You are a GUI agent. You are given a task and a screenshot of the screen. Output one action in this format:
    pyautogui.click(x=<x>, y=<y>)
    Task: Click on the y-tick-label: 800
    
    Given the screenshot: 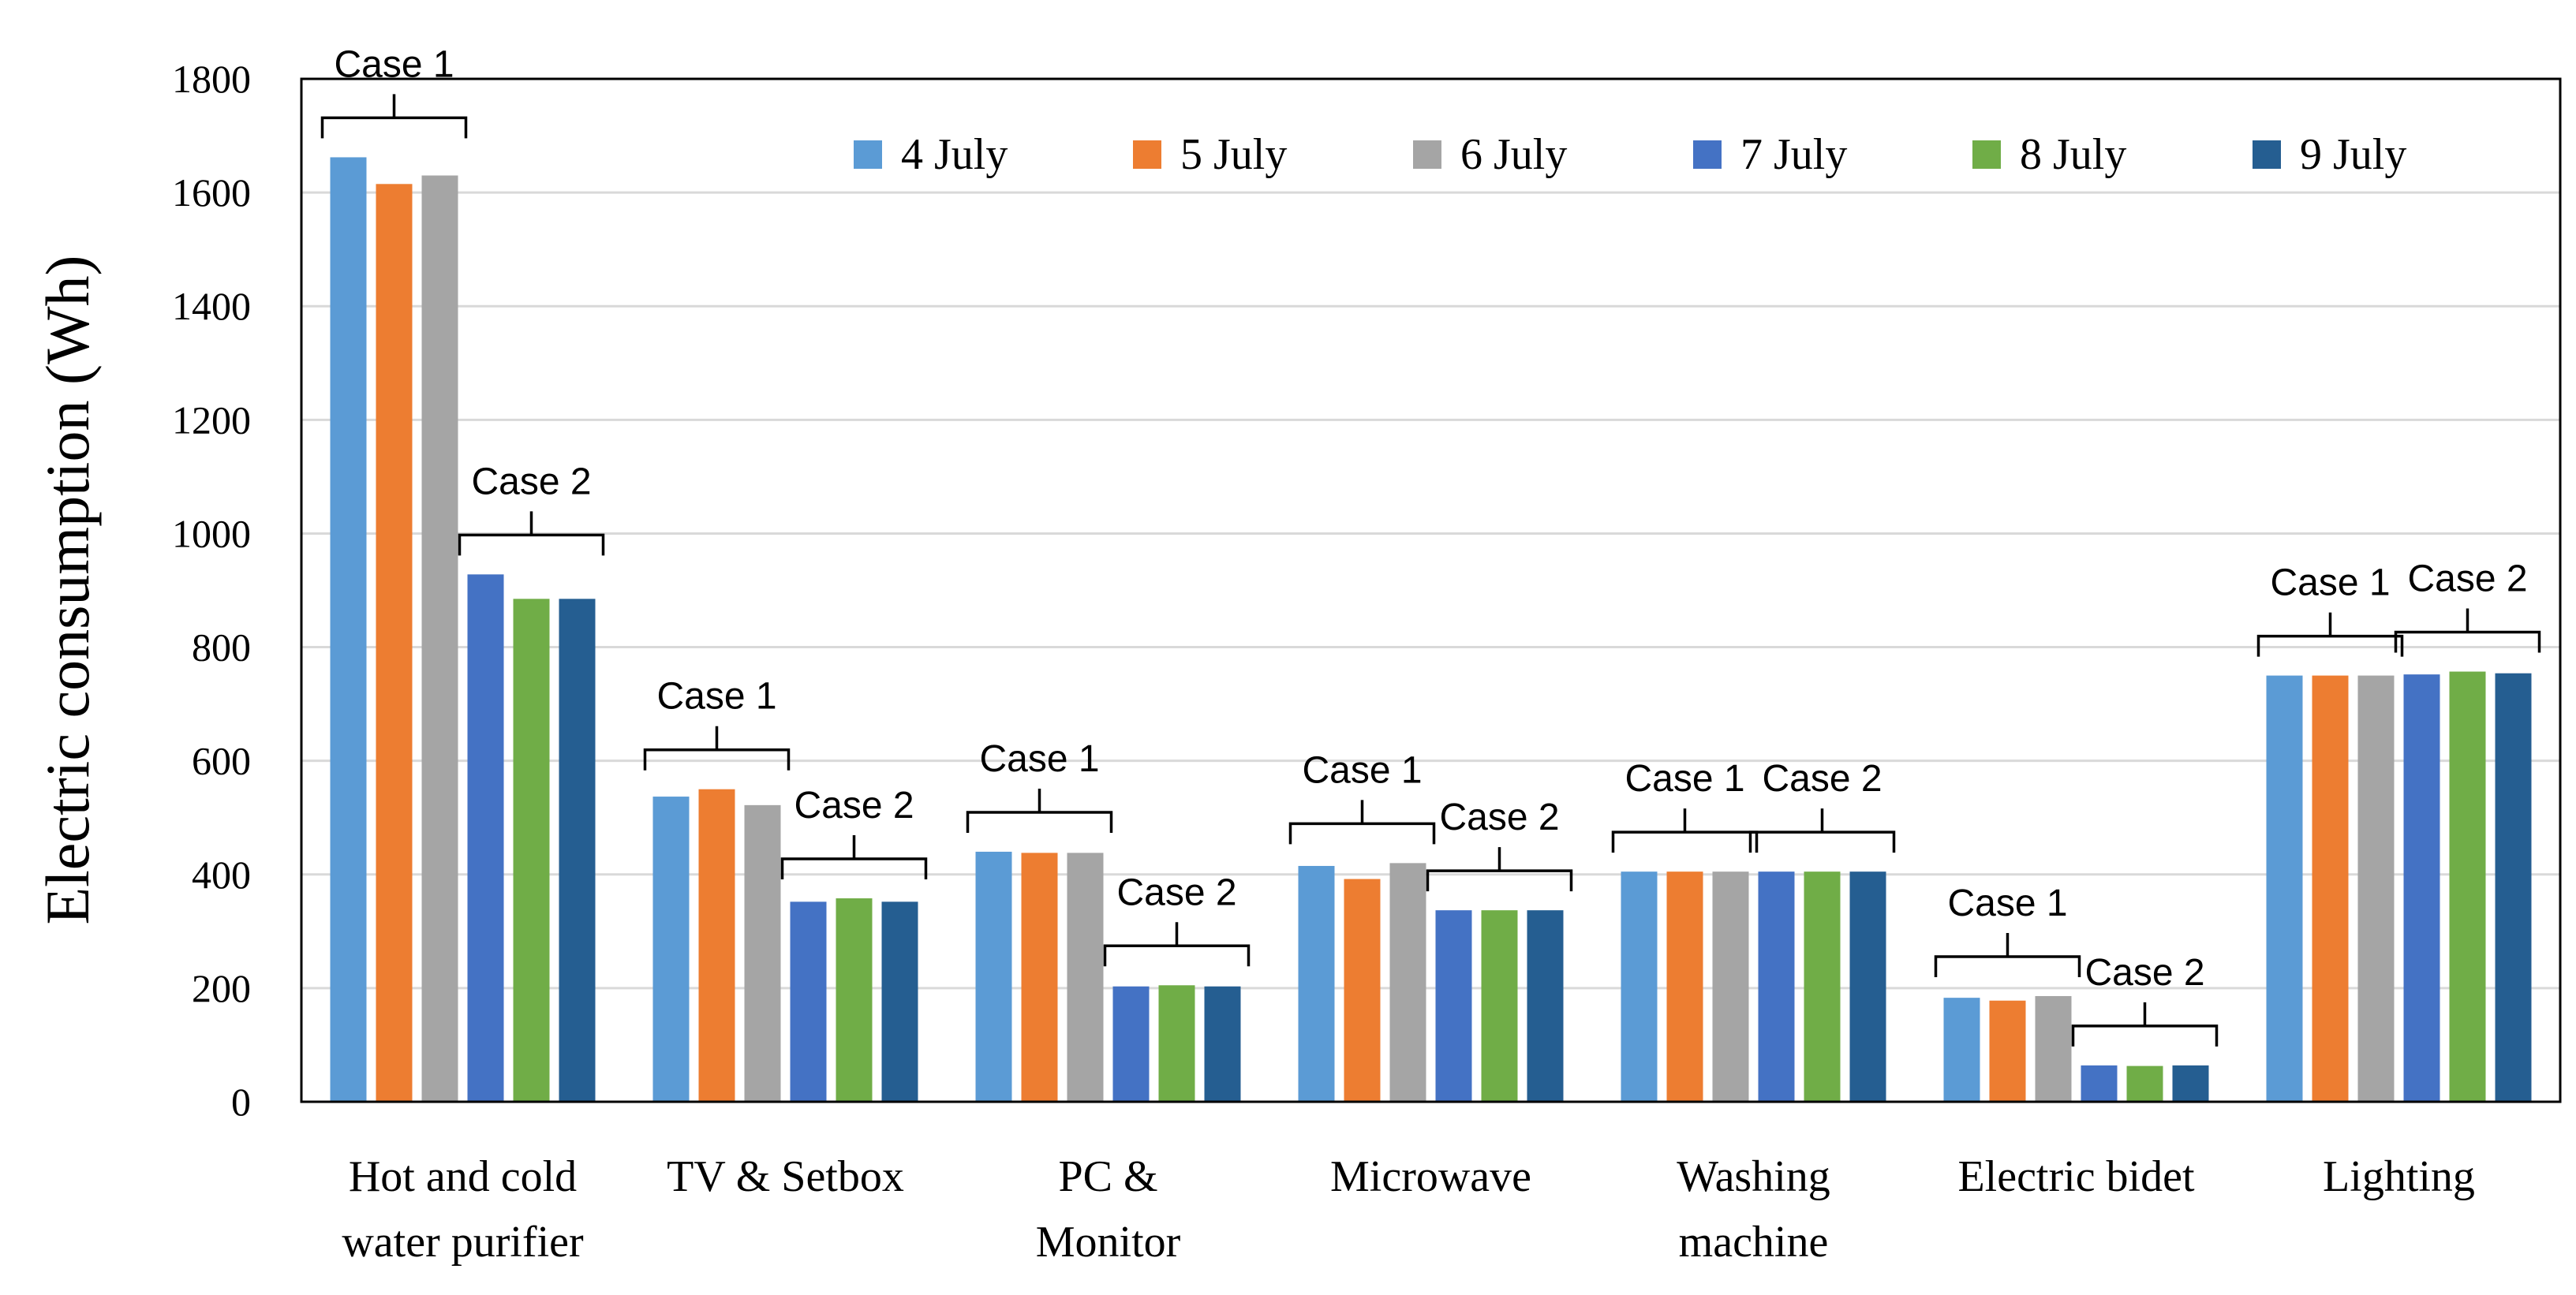 What is the action you would take?
    pyautogui.click(x=222, y=647)
    